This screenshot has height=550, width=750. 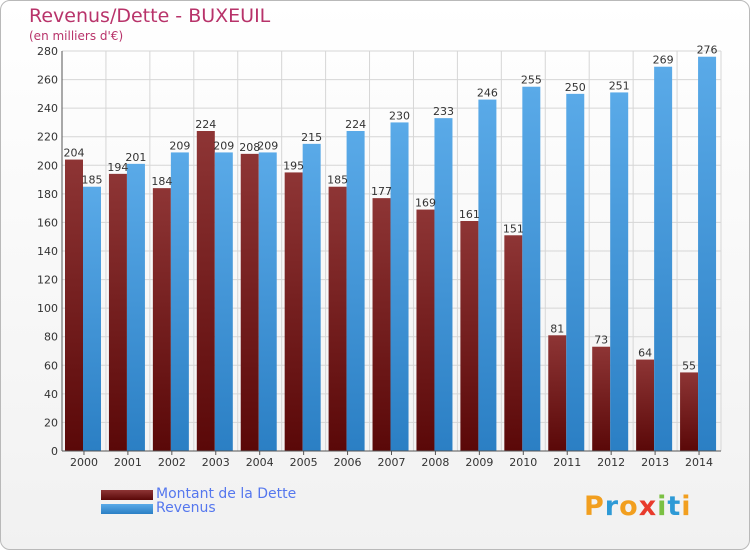 What do you see at coordinates (567, 462) in the screenshot?
I see `x-tick-label: 2011` at bounding box center [567, 462].